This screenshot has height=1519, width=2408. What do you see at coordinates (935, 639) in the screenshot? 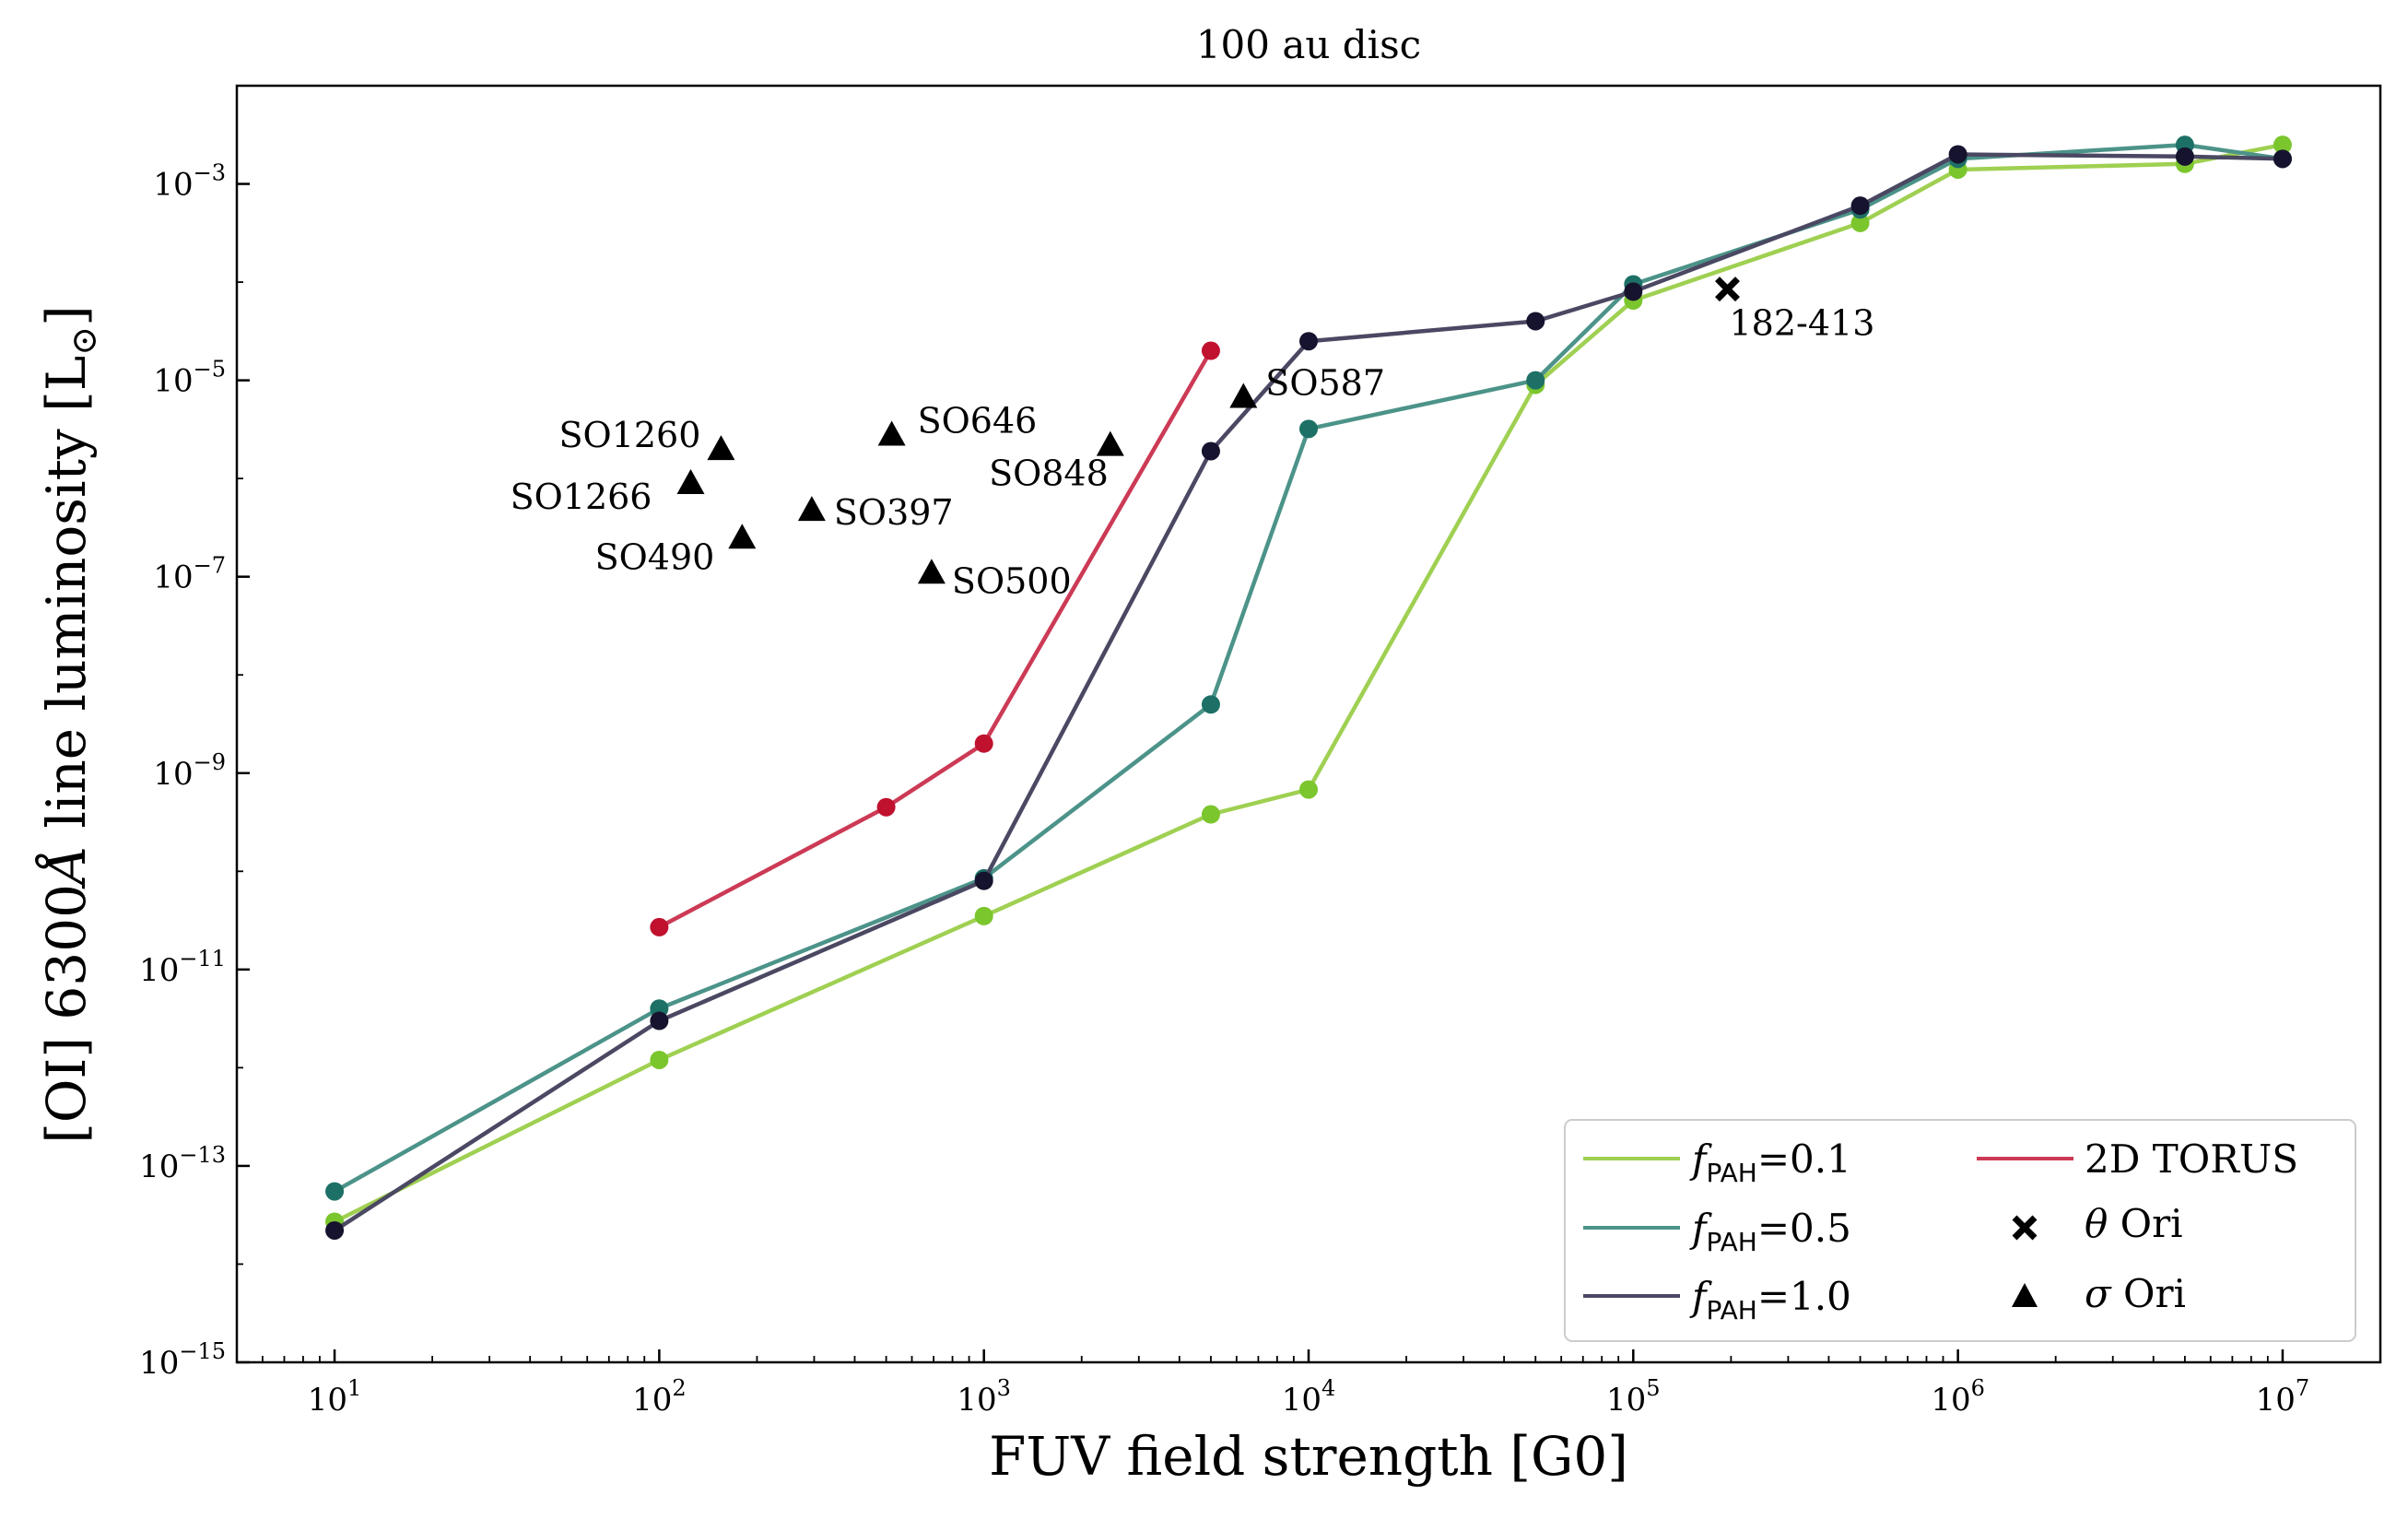
I see `series-line-torus` at bounding box center [935, 639].